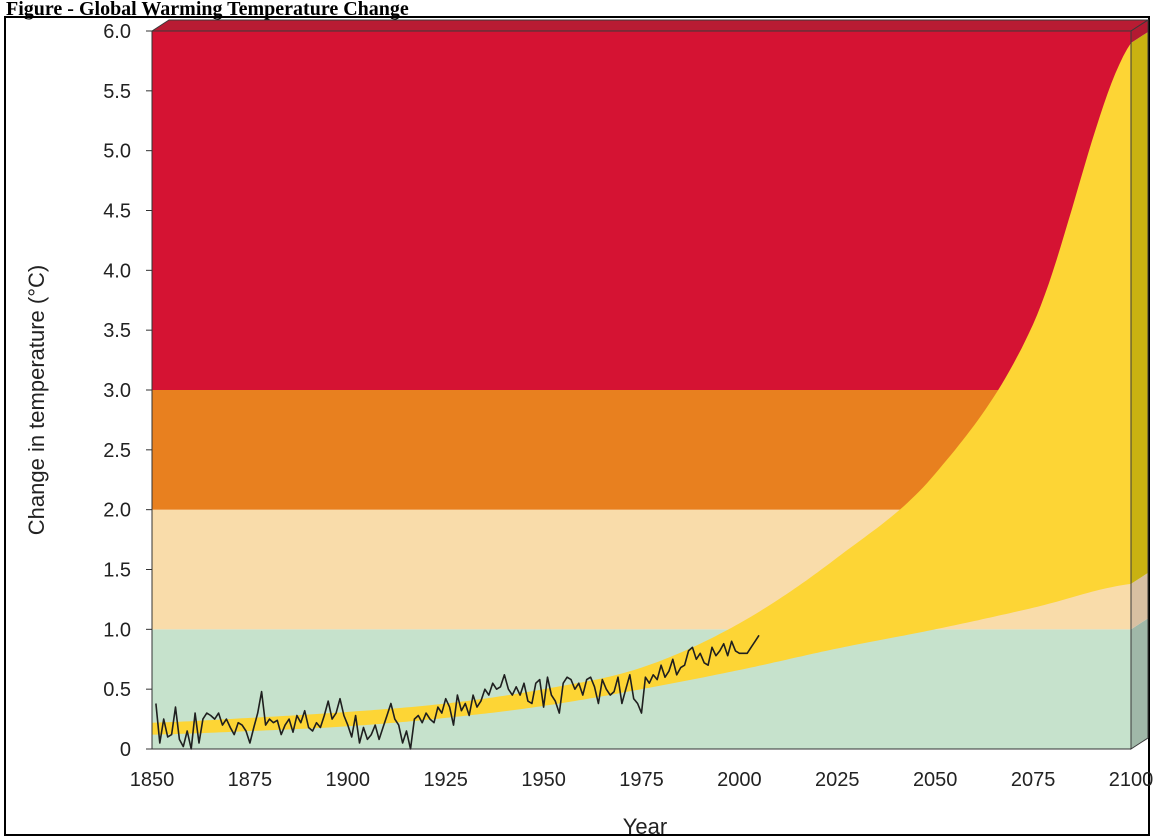 The width and height of the screenshot is (1157, 839). What do you see at coordinates (250, 780) in the screenshot?
I see `x-tick-label: 1875` at bounding box center [250, 780].